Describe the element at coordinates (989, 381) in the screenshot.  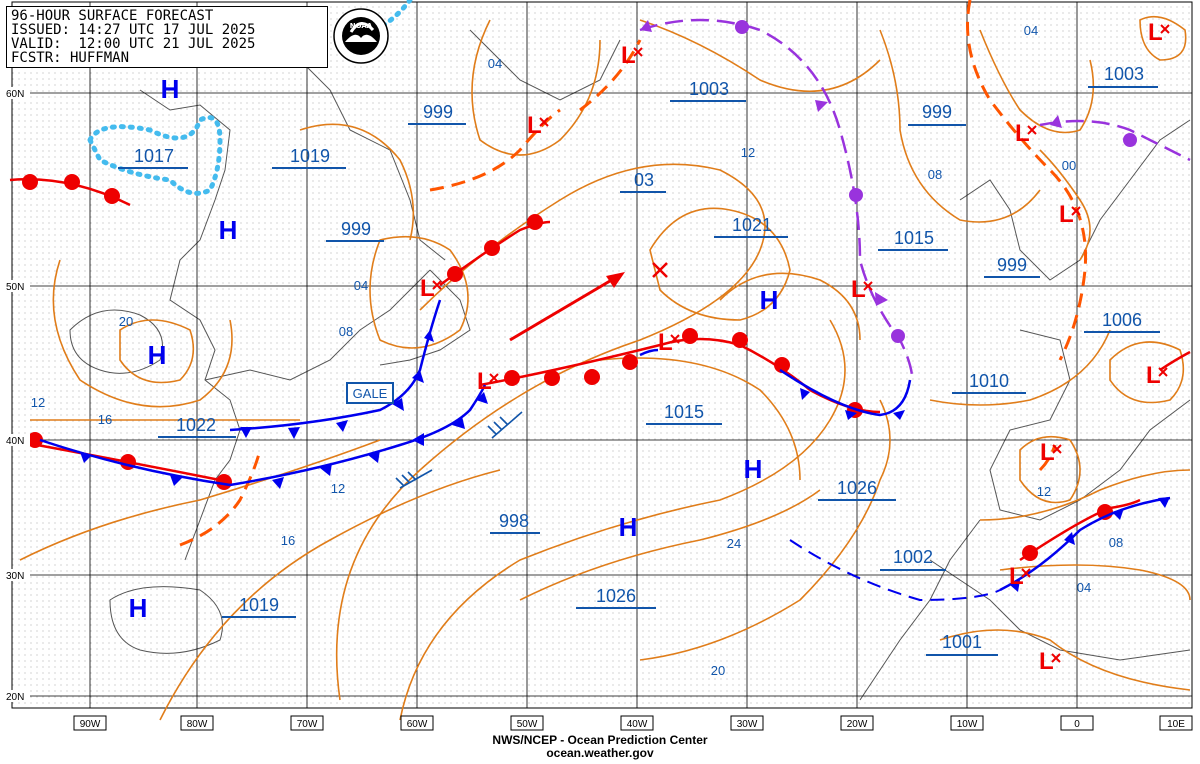
I see `pressure-value: 1010` at that location.